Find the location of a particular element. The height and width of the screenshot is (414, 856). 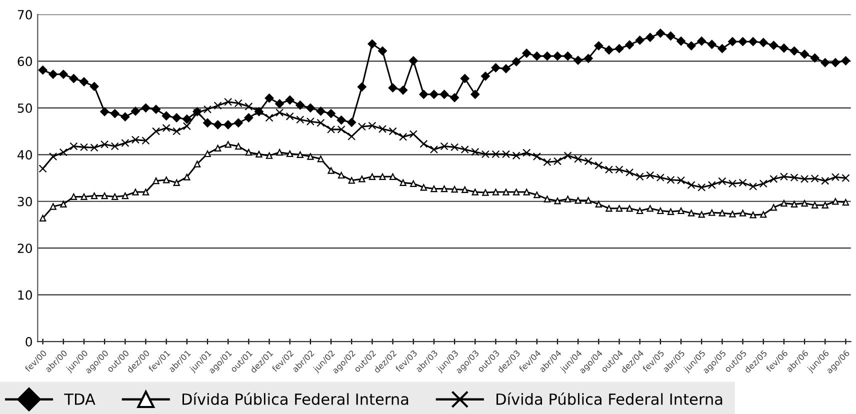

y-tick-label: 60 is located at coordinates (25, 61).